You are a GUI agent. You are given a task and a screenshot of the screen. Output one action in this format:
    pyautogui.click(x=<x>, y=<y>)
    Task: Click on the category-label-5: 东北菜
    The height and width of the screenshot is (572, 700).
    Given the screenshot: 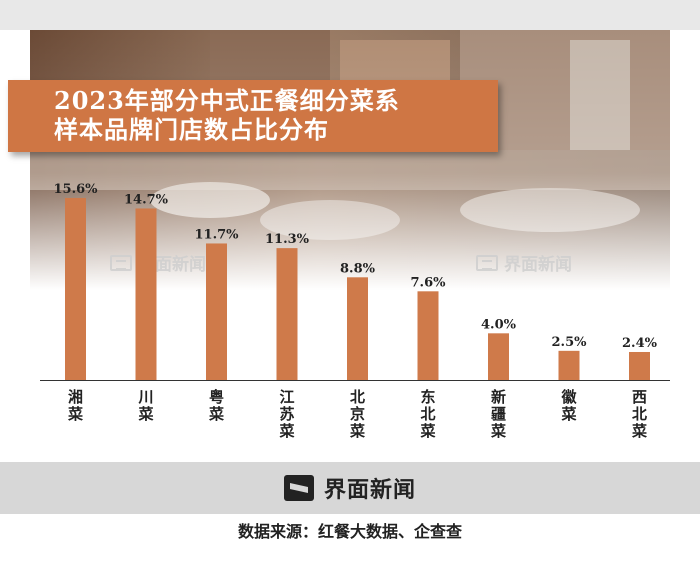 What is the action you would take?
    pyautogui.click(x=427, y=414)
    